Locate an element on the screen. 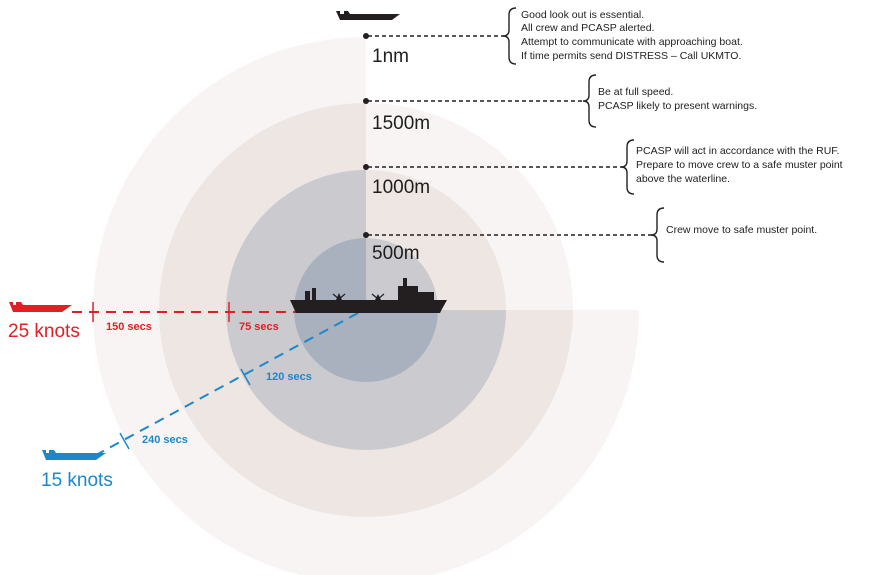  range-label-1000m: 1000m is located at coordinates (401, 187).